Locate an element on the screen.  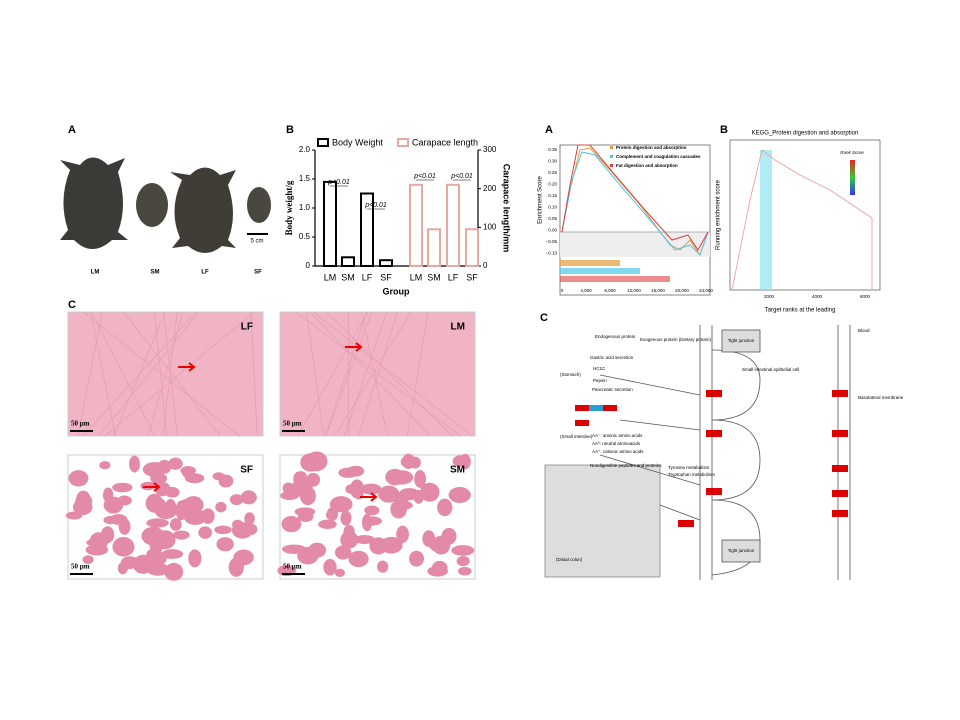
y2-tick-label: 0 is located at coordinates (485, 265).